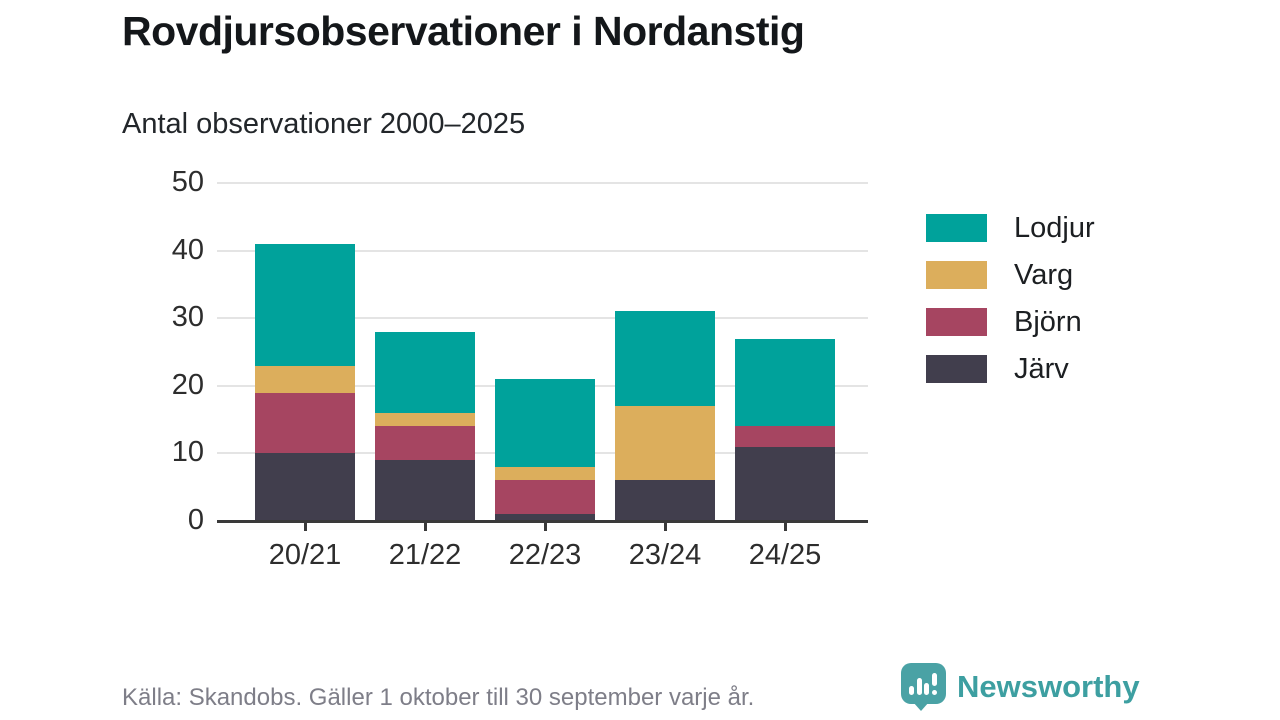  What do you see at coordinates (545, 555) in the screenshot?
I see `x-axis-label: 22/23` at bounding box center [545, 555].